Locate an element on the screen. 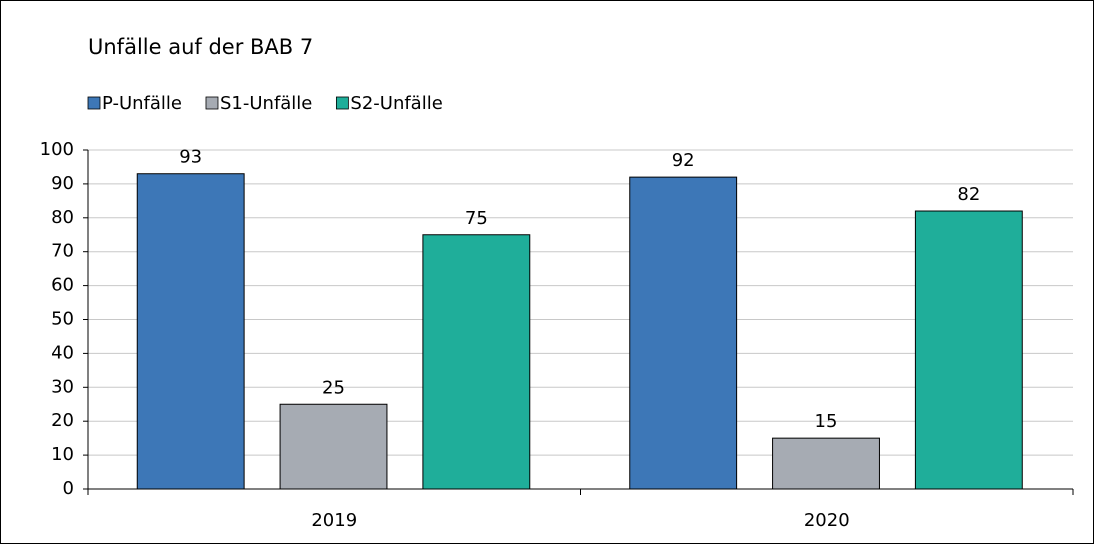 This screenshot has width=1094, height=544. data-label: 82 is located at coordinates (968, 194).